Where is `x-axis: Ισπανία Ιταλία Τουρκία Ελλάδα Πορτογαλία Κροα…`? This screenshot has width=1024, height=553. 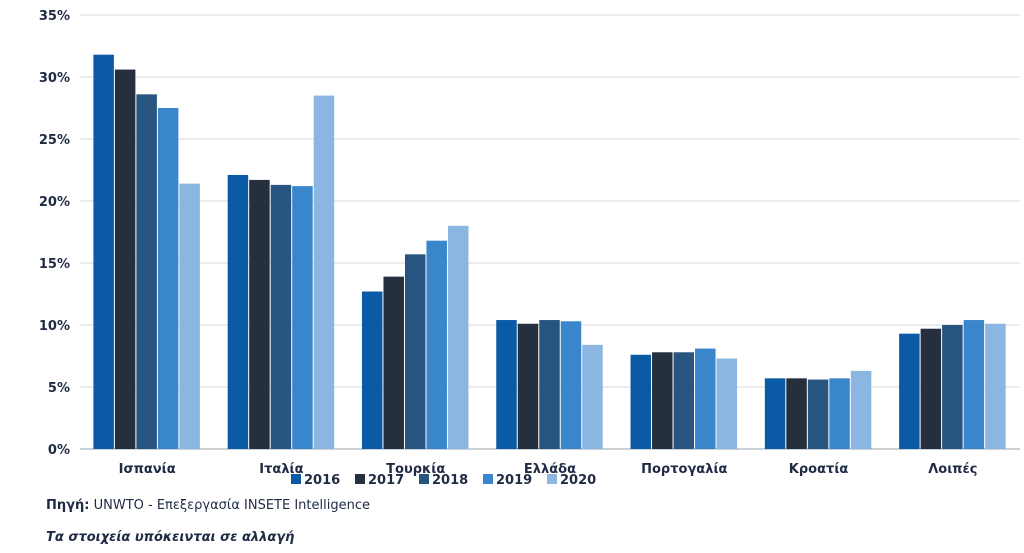
x-axis: Ισπανία Ιταλία Τουρκία Ελλάδα Πορτογαλία Κροα… is located at coordinates (548, 469).